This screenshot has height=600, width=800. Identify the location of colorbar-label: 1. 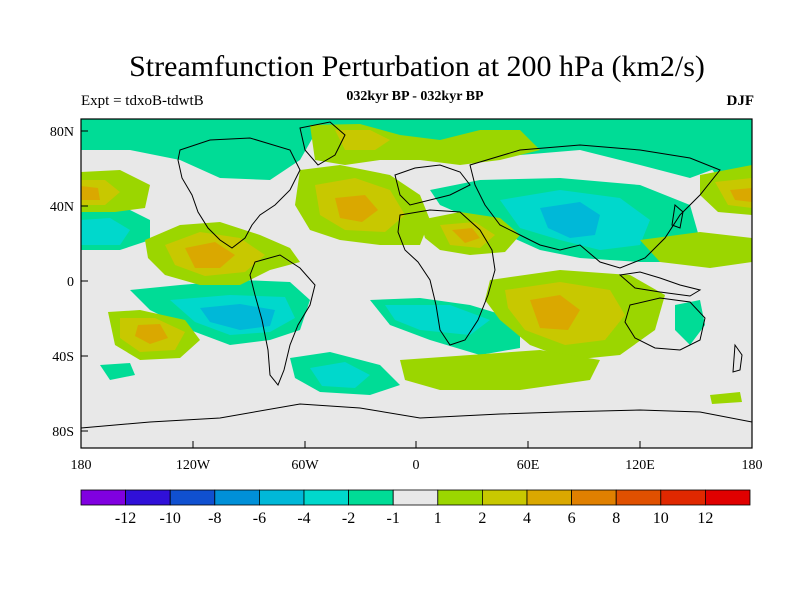
(438, 518).